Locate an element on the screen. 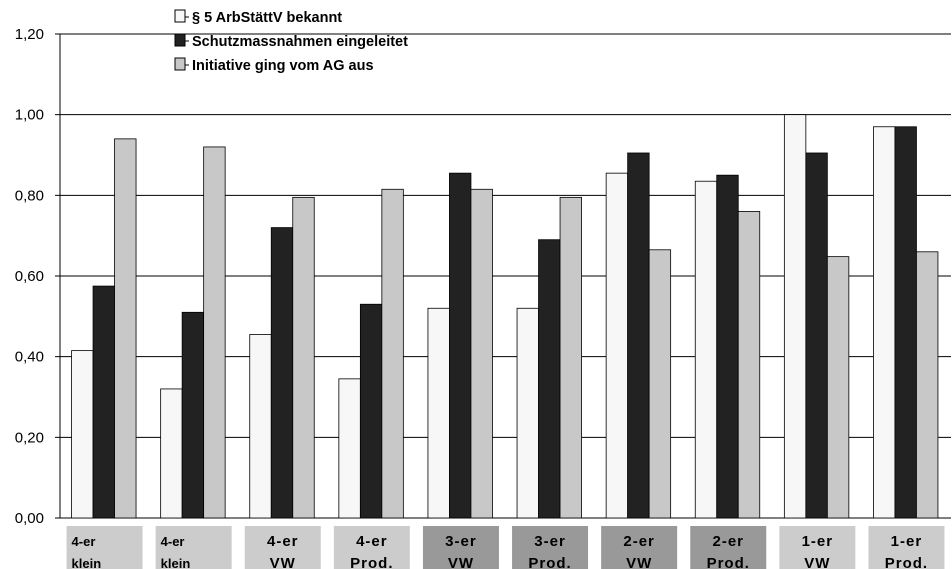  y-tick-label: 1,00 is located at coordinates (29, 115).